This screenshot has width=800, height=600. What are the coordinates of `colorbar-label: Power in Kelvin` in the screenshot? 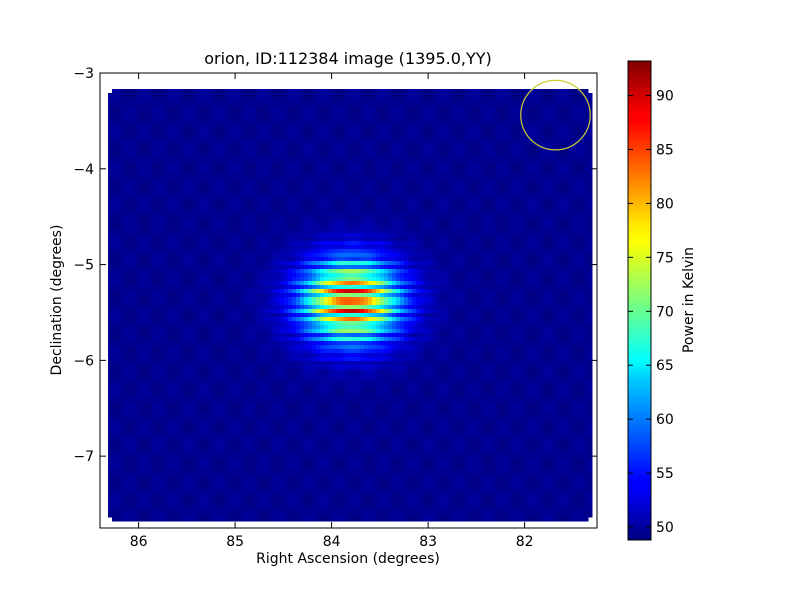 It's located at (689, 300).